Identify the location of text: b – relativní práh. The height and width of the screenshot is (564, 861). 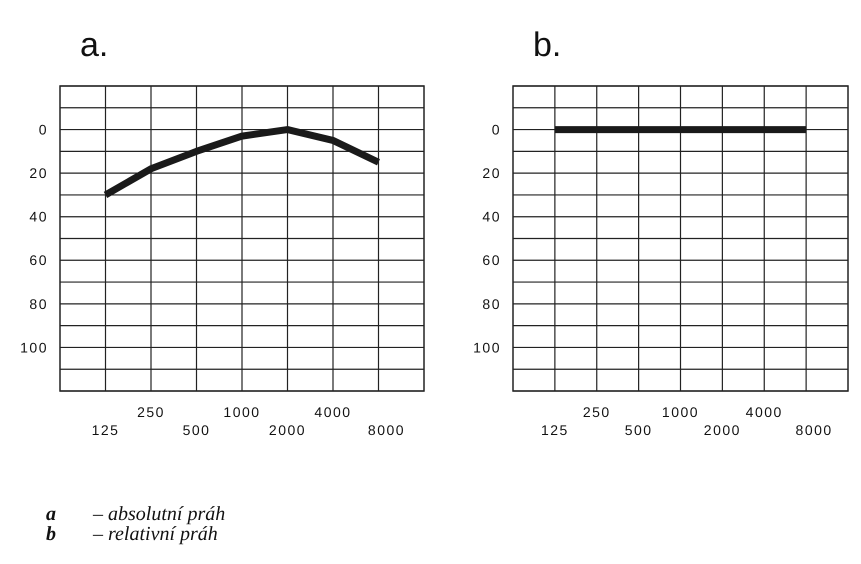
(132, 534).